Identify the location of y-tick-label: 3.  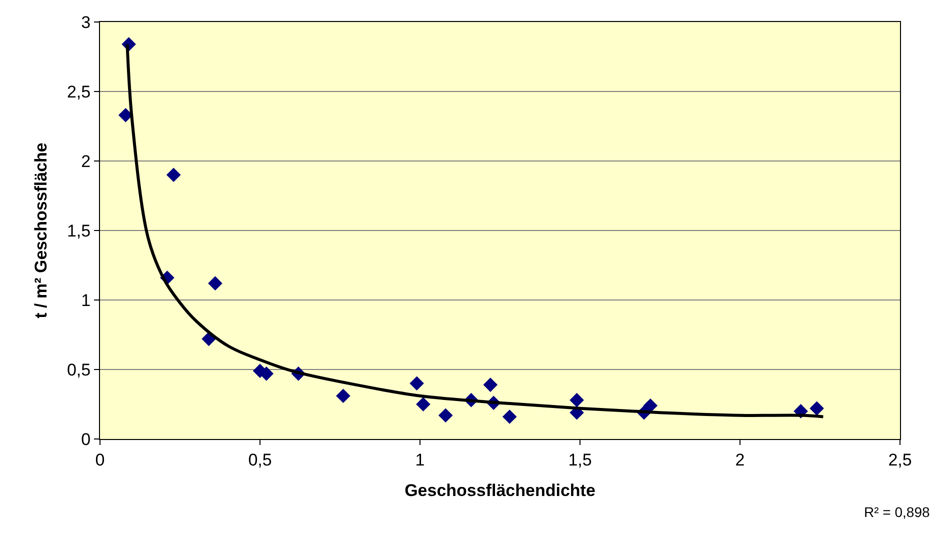
(86, 22).